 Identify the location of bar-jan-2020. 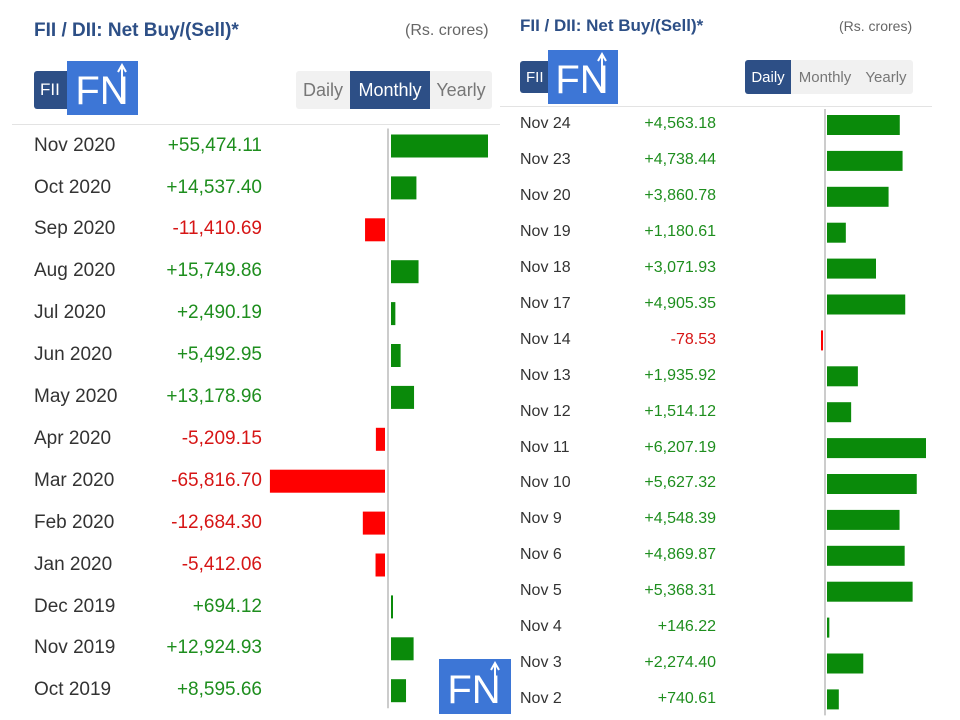
(380, 565).